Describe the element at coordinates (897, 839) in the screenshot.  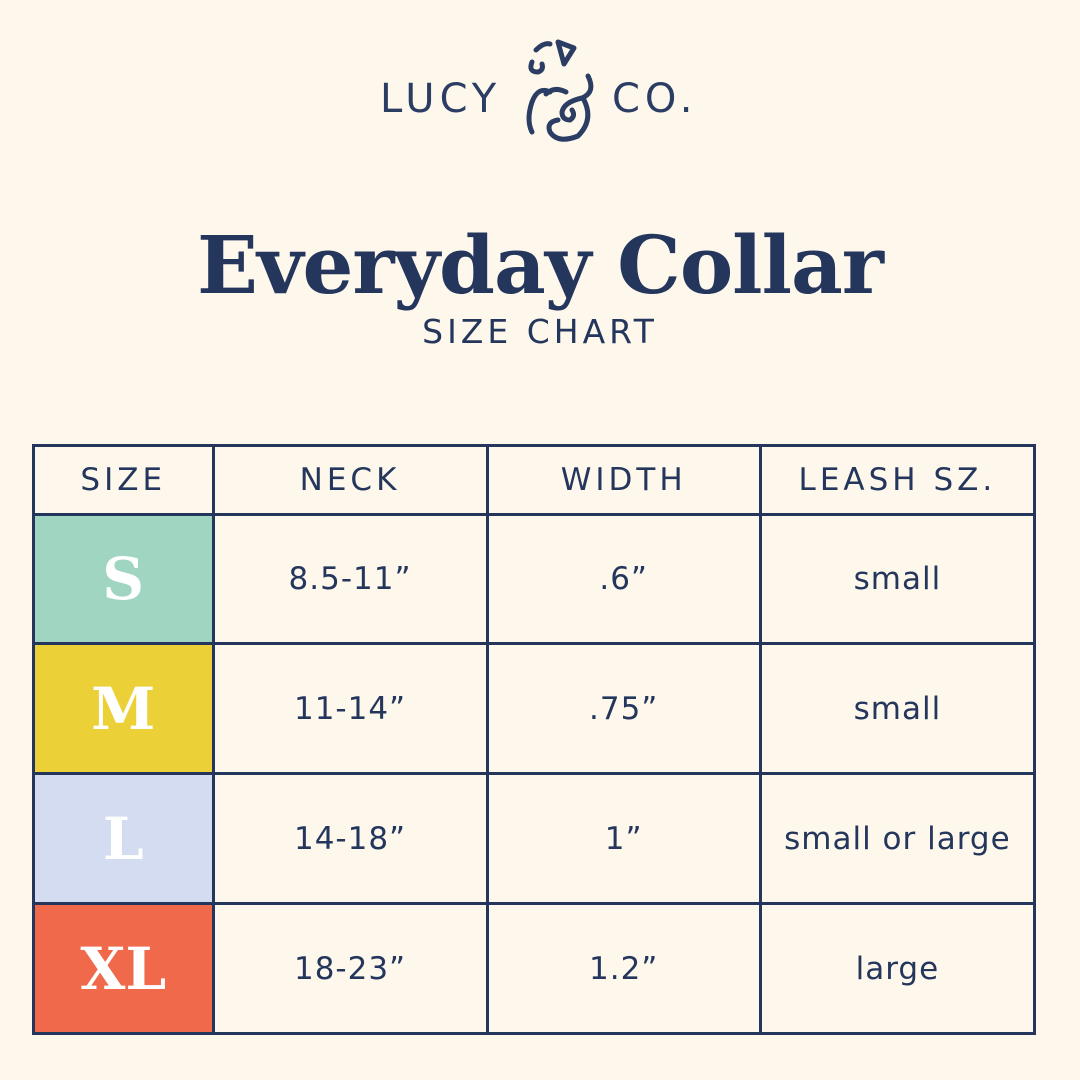
I see `leash-cell: small or large` at that location.